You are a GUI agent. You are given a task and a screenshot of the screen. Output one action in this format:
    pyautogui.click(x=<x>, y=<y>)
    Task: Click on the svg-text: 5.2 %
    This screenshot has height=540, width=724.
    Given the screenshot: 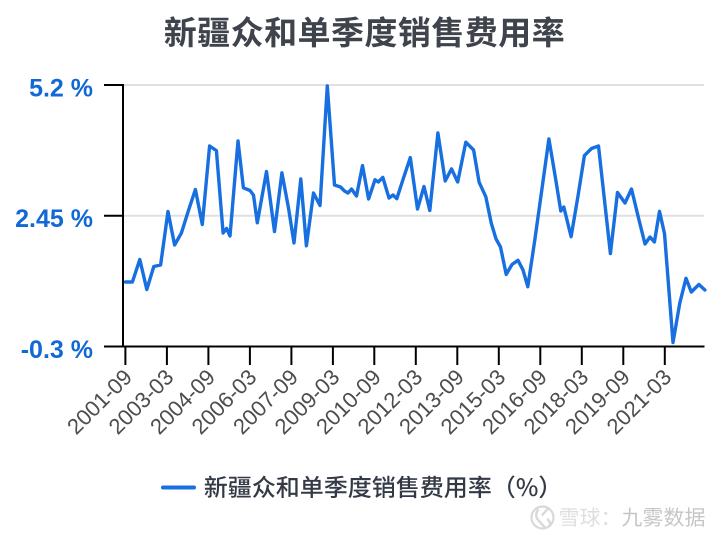 What is the action you would take?
    pyautogui.click(x=61, y=89)
    